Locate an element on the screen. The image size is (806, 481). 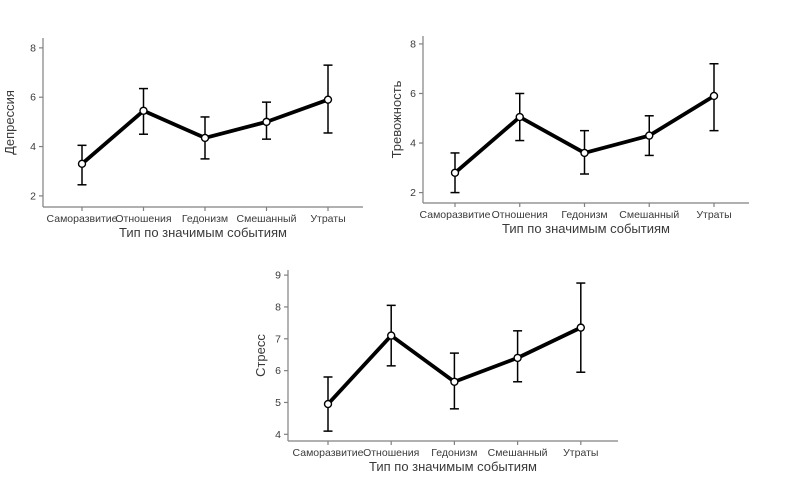
y-tick-label: 5 is located at coordinates (278, 403).